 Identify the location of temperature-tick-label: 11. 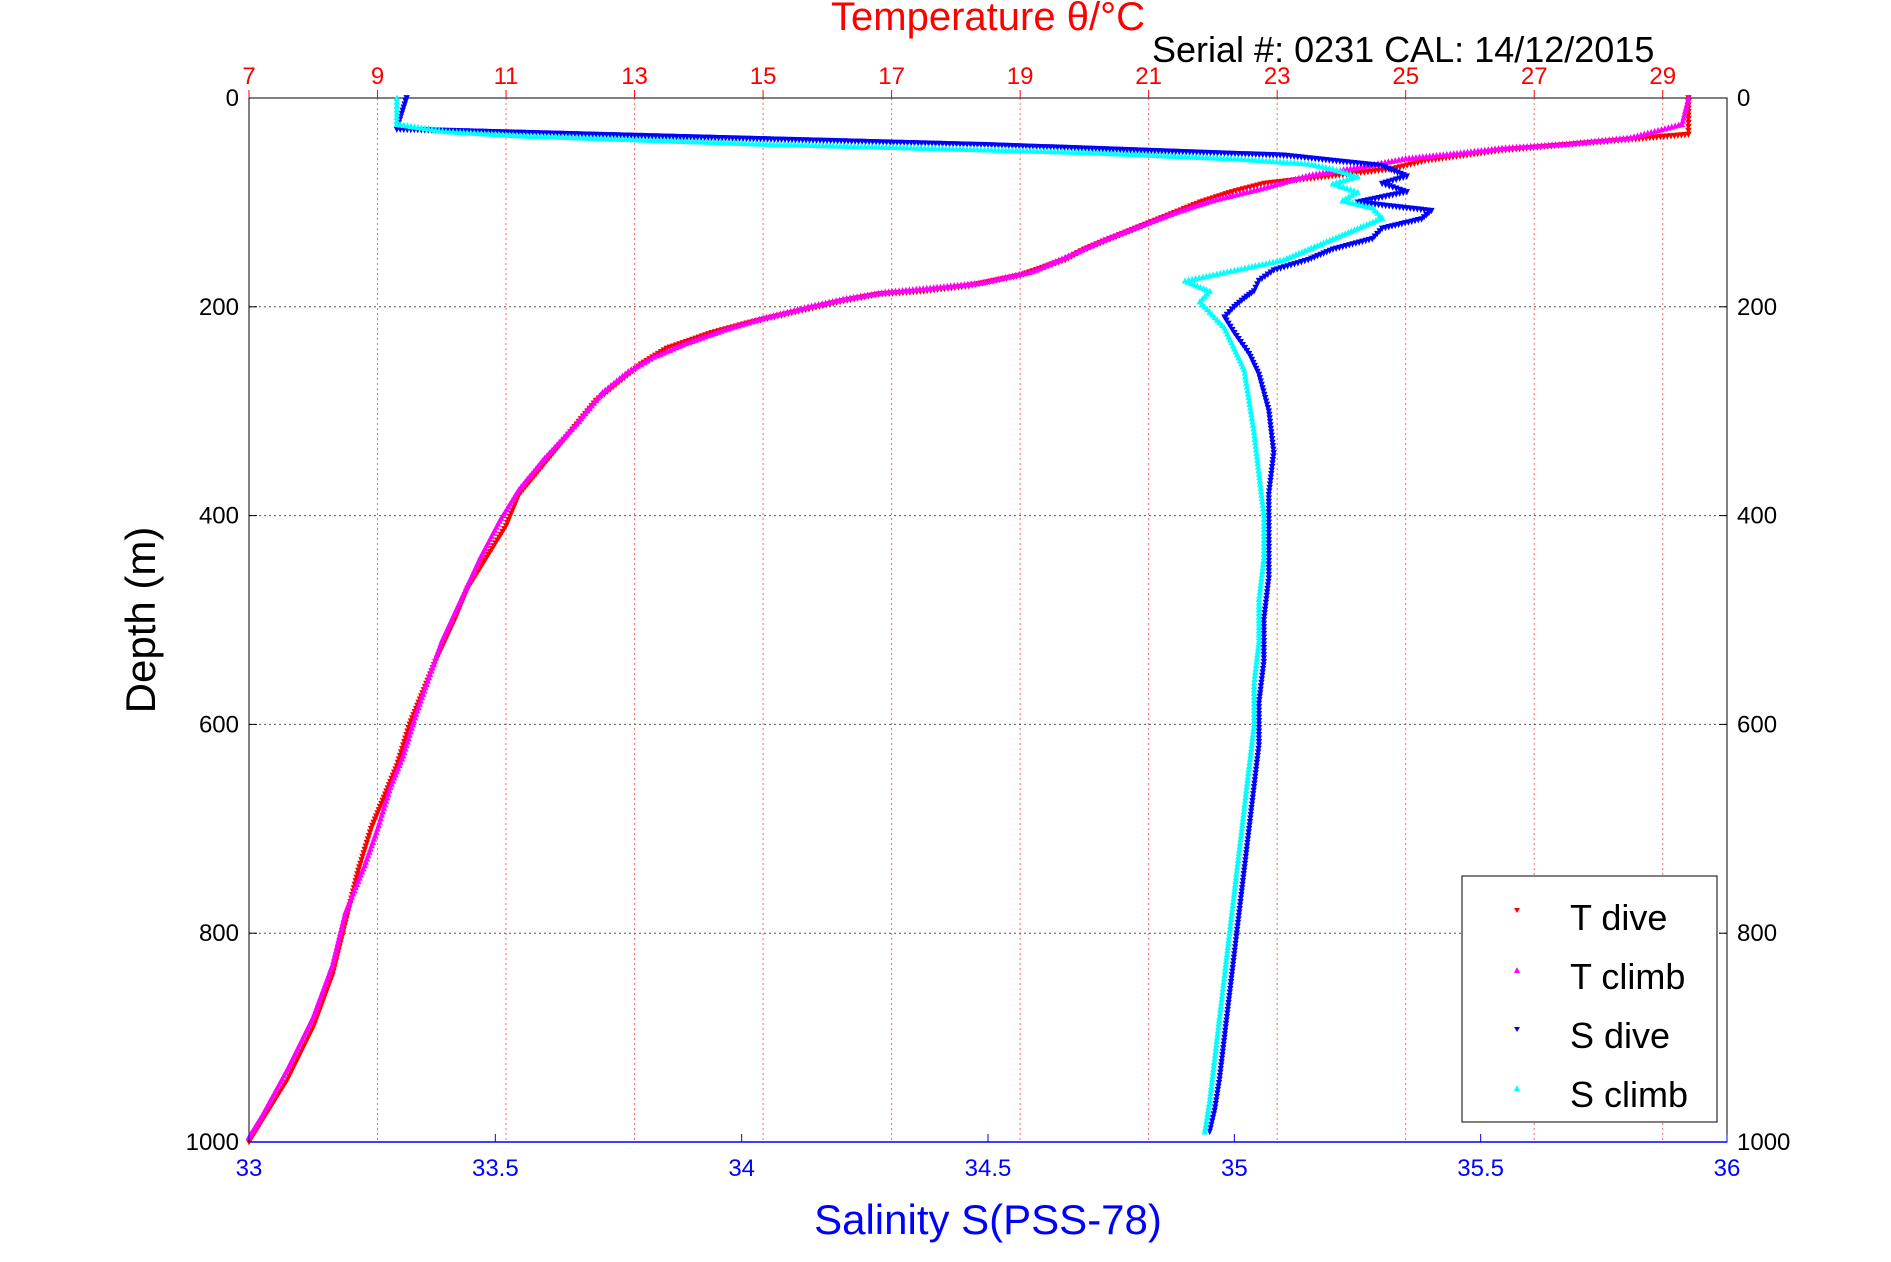
(506, 76).